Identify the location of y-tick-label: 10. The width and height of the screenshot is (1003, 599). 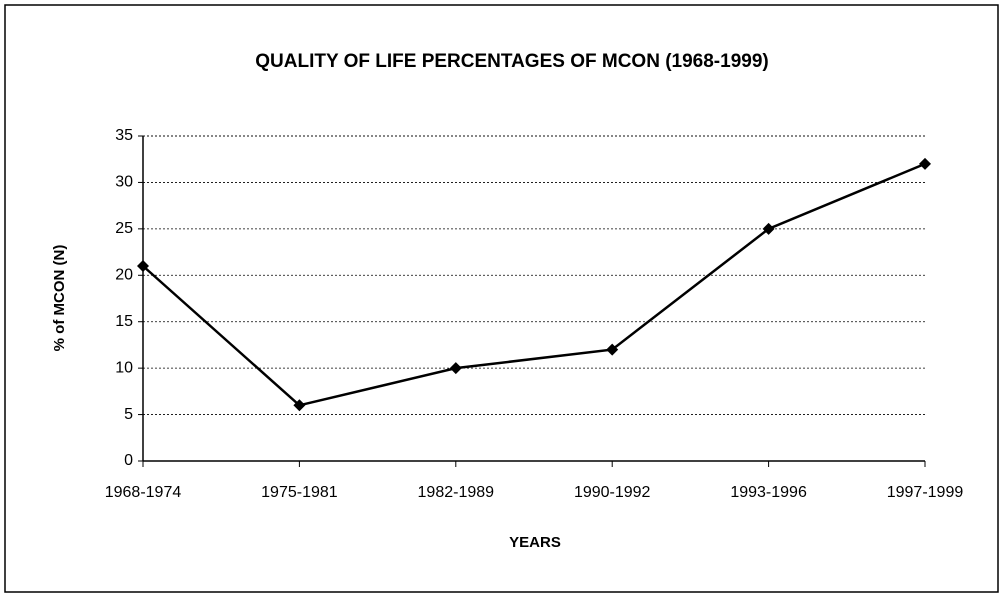
(124, 367).